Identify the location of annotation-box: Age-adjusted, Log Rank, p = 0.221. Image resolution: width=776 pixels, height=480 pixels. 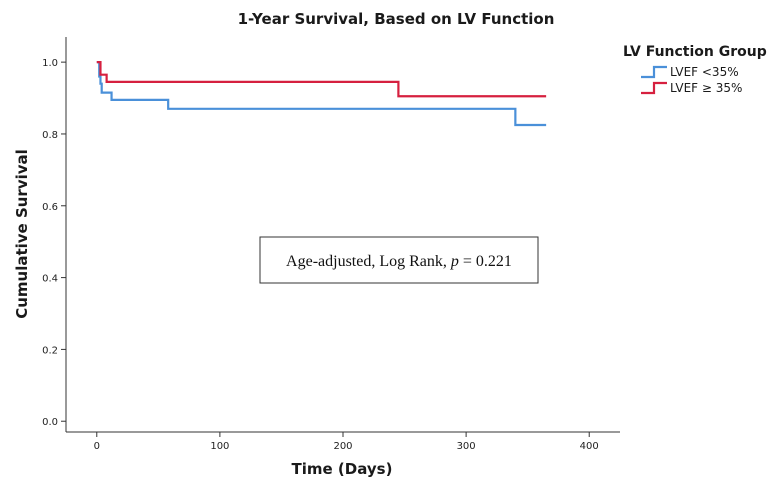
(399, 260).